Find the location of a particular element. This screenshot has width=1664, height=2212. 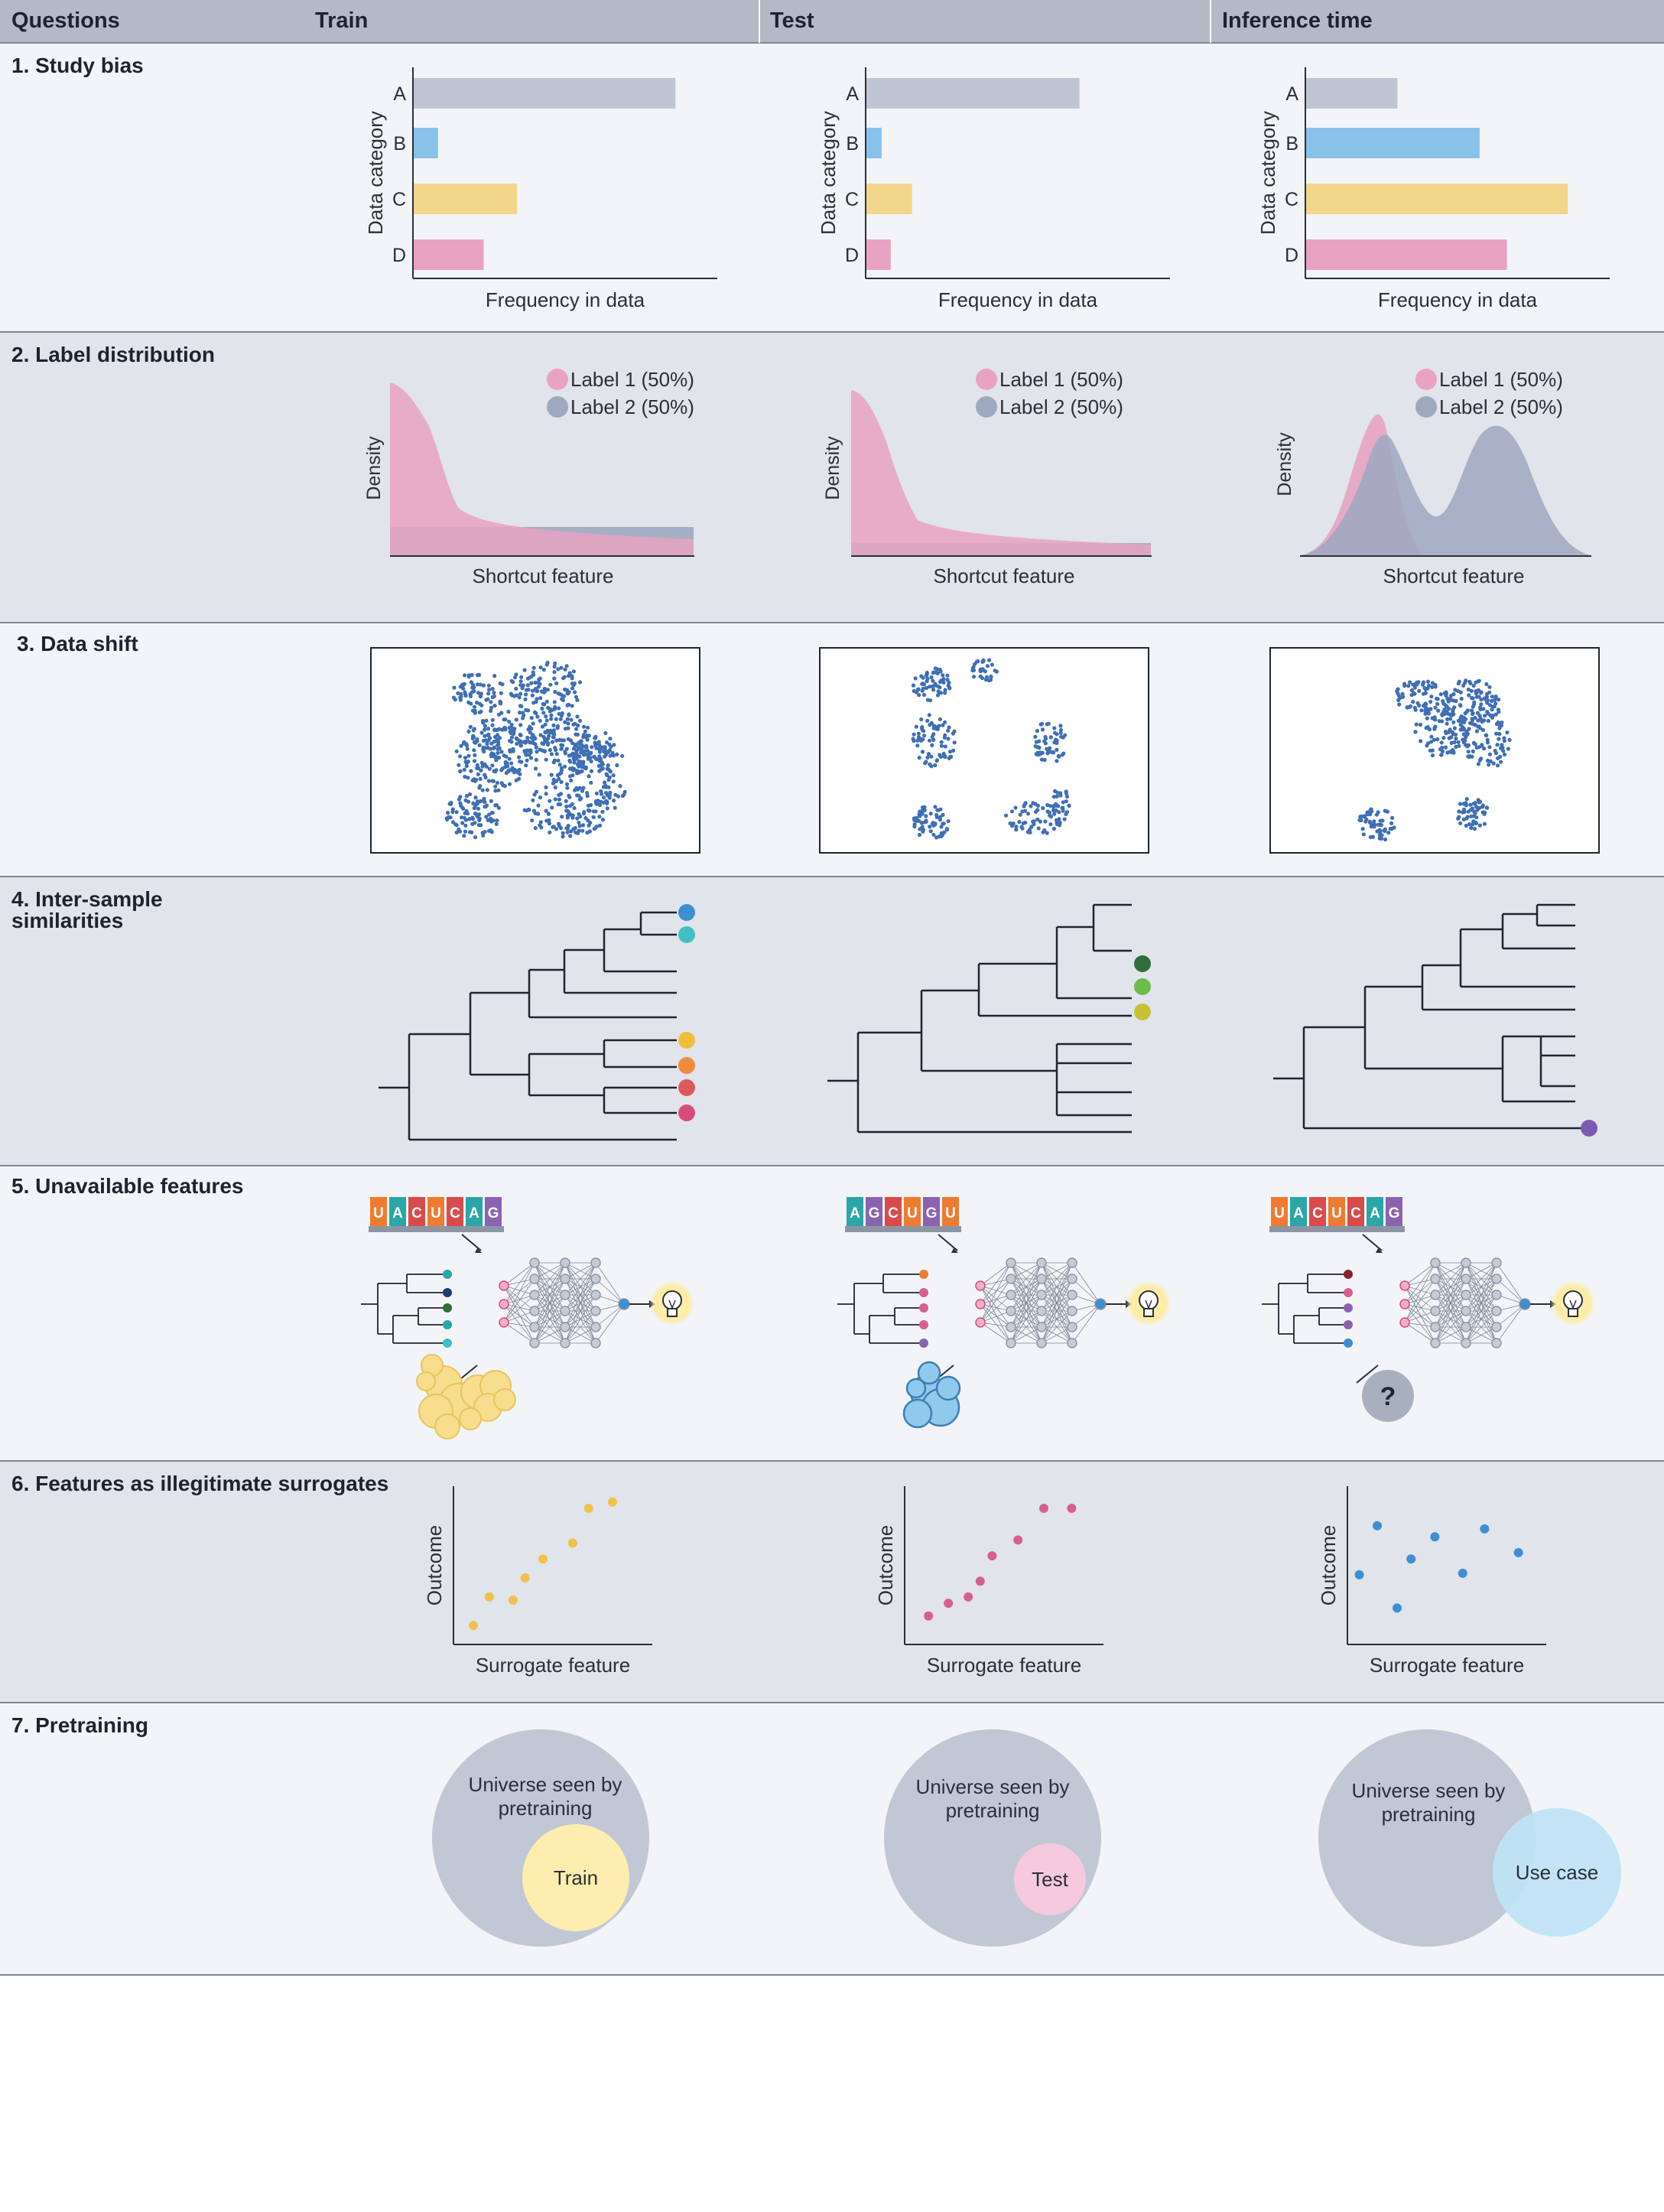

legend-label2-inference: Label 2 (50%) is located at coordinates (1501, 406).